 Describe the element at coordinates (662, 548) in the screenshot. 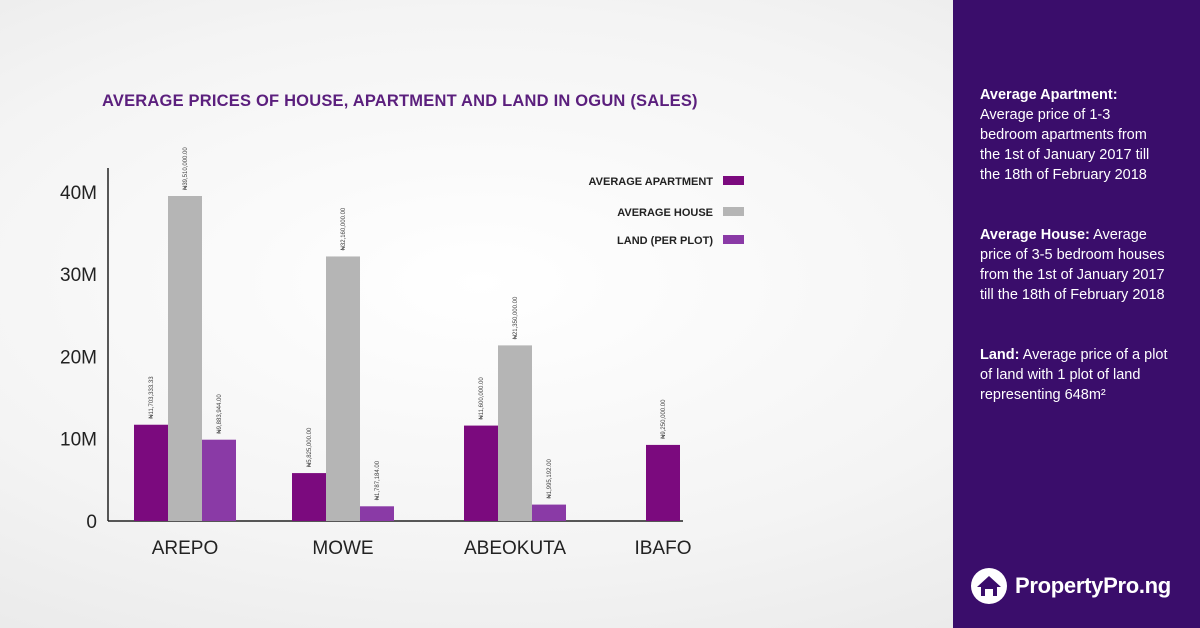

I see `x-tick-label: IBAFO` at that location.